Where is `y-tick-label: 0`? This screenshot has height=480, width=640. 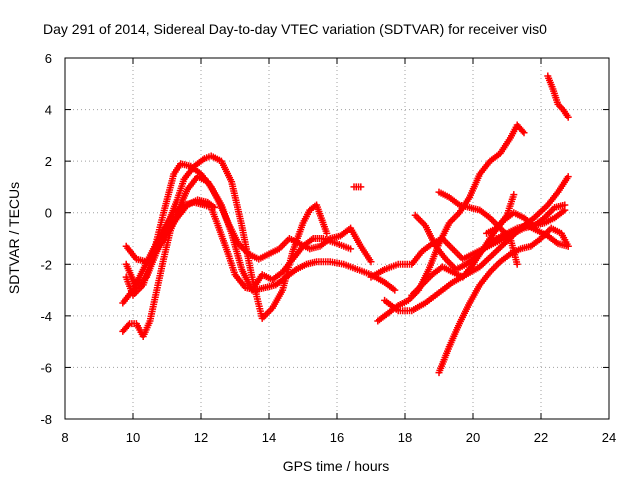 y-tick-label: 0 is located at coordinates (48, 213).